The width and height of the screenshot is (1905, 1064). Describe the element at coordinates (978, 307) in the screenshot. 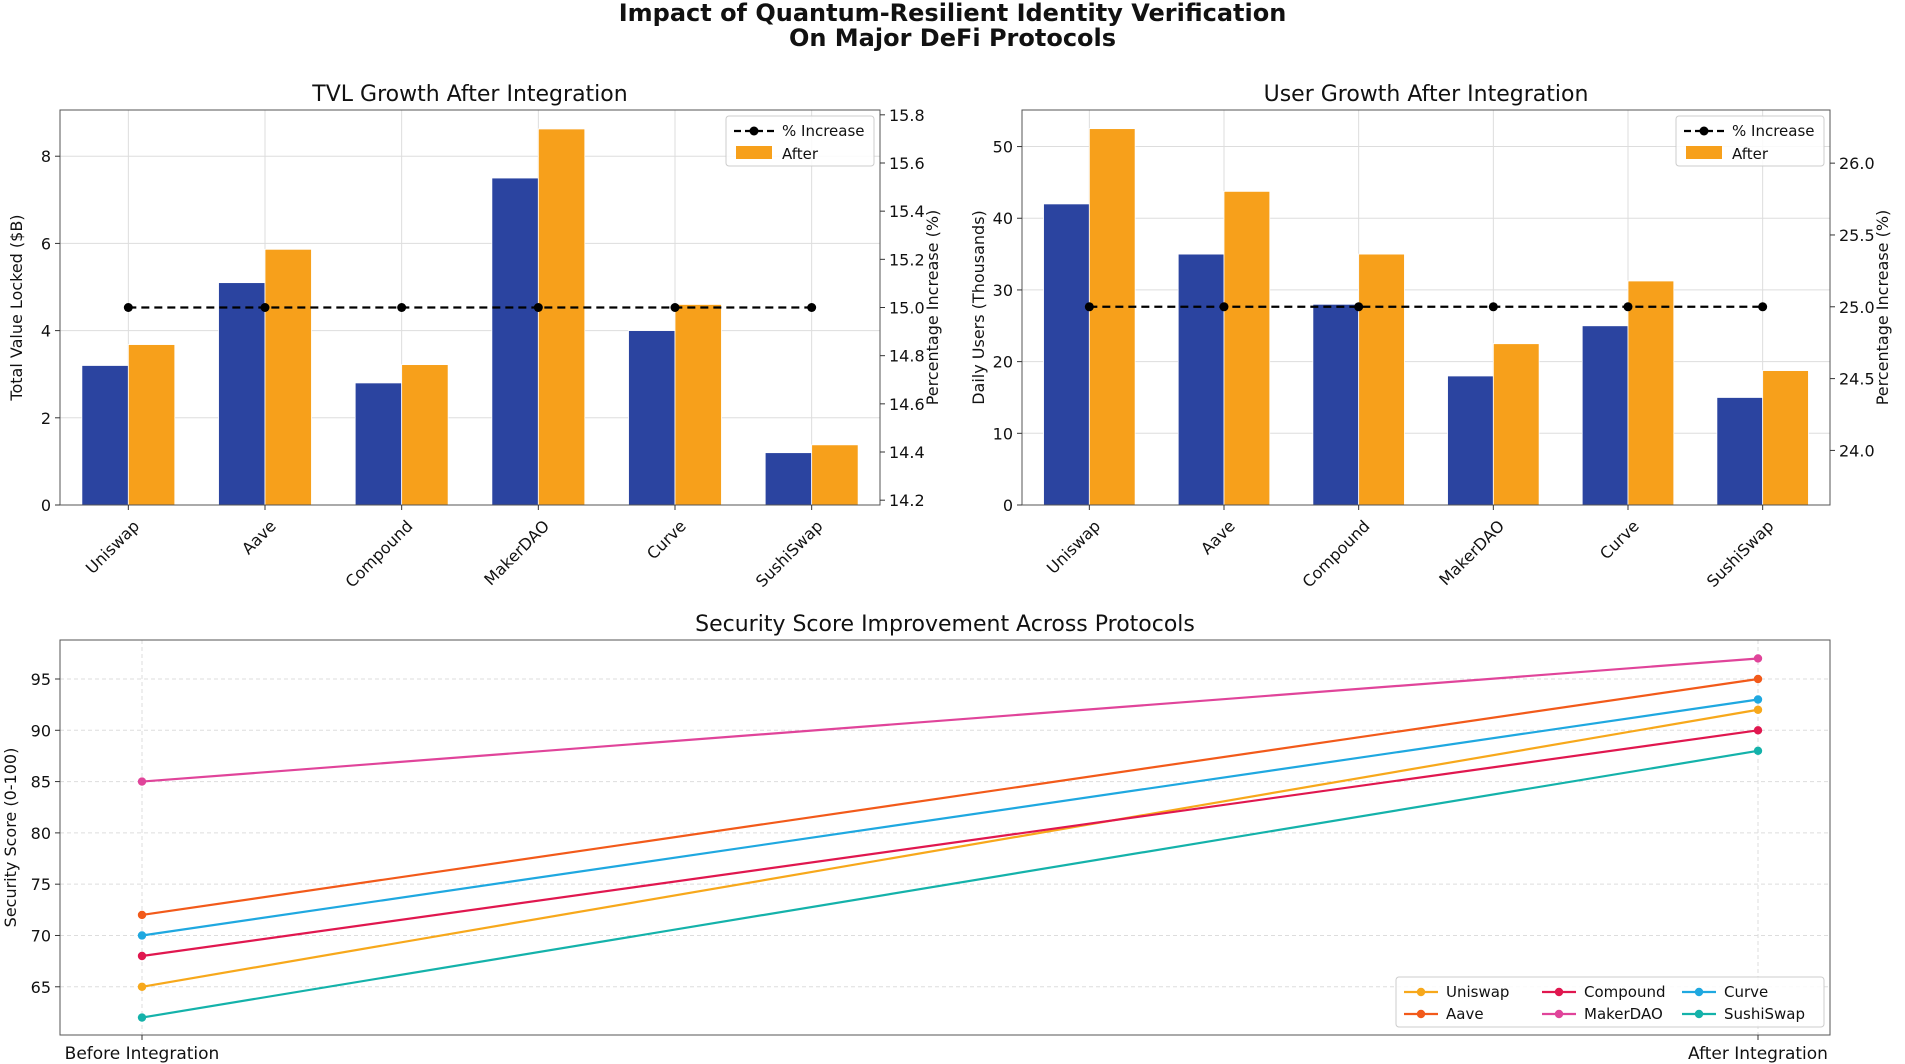

I see `y-axis-label: Daily Users (Thousands)` at that location.